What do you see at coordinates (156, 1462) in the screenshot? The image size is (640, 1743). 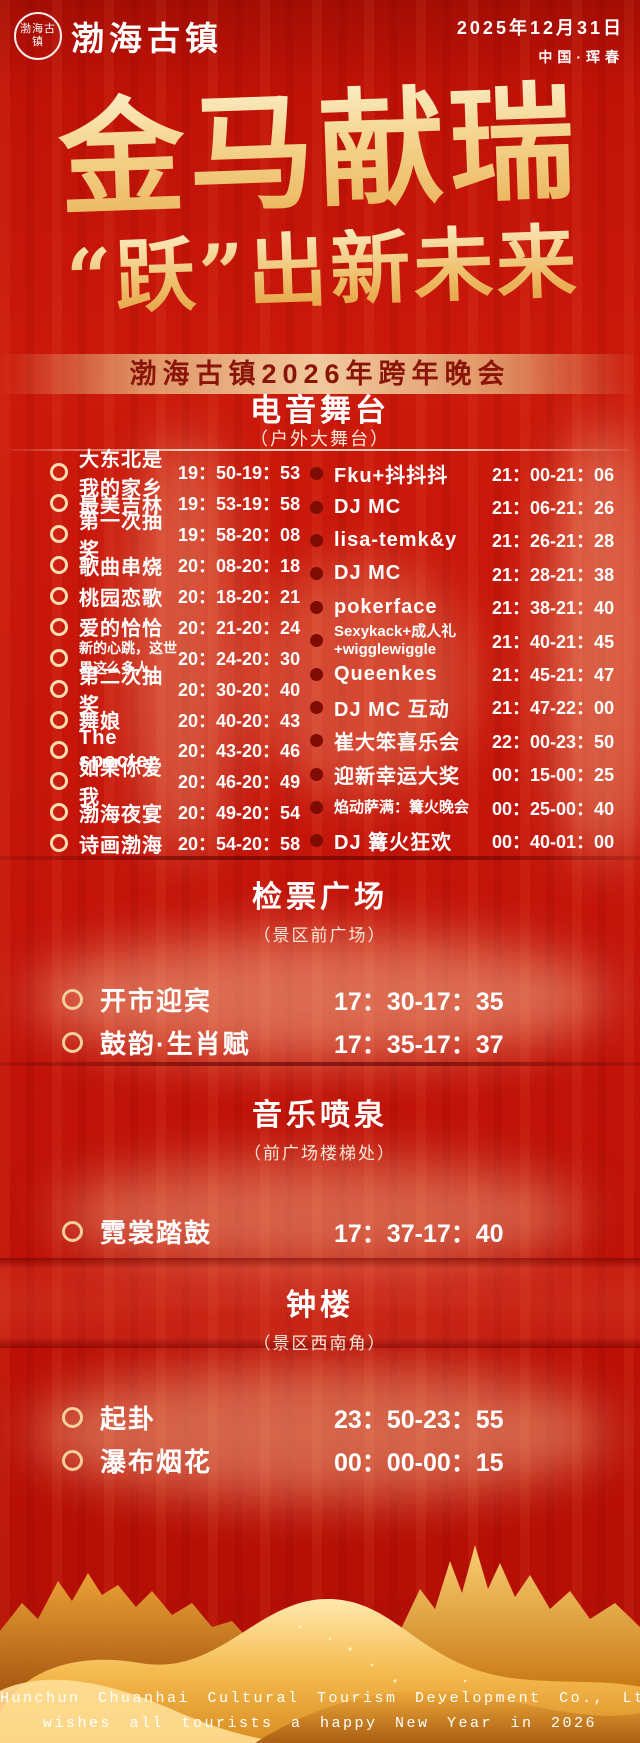 I see `event-name: 瀑布烟花` at bounding box center [156, 1462].